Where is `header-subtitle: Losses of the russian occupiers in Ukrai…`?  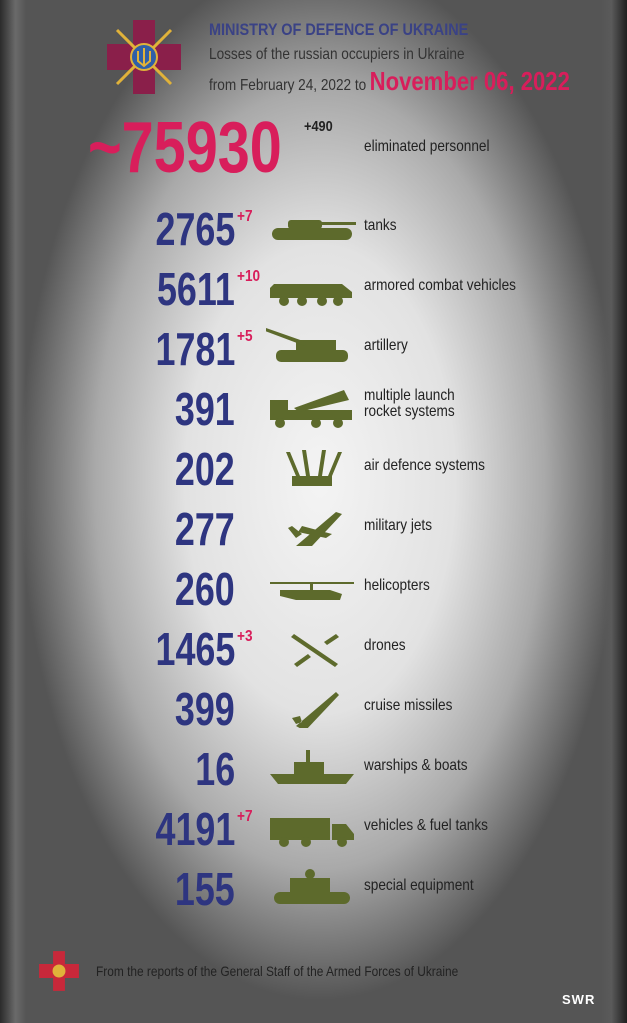 header-subtitle: Losses of the russian occupiers in Ukrai… is located at coordinates (337, 54).